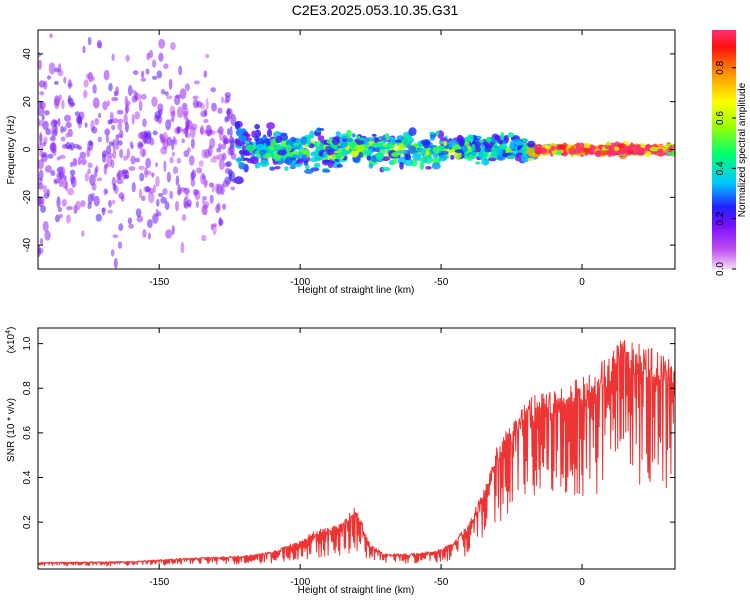 The width and height of the screenshot is (750, 600). Describe the element at coordinates (27, 197) in the screenshot. I see `spectrogram-y-tick-label: -20` at that location.